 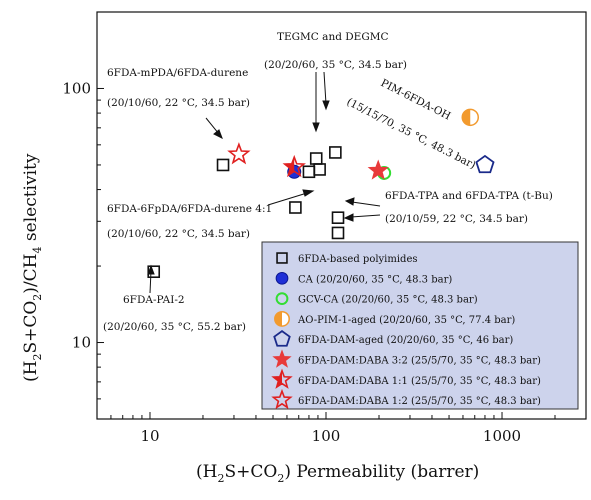 I want to click on arrow-tegmc-right, so click(x=325, y=88).